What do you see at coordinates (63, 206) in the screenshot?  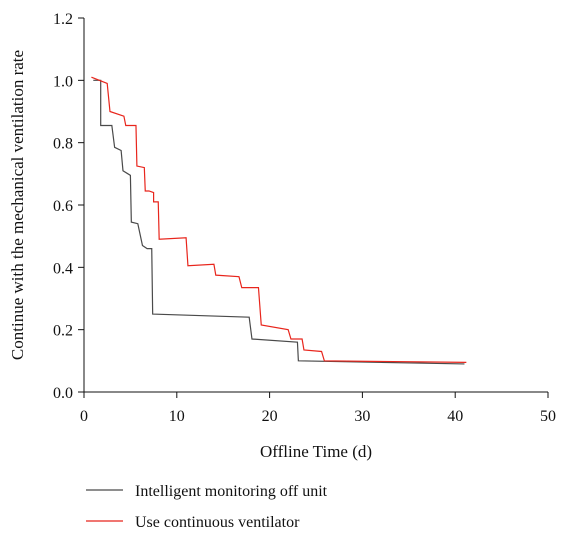 I see `y-tick-label: 0.6` at bounding box center [63, 206].